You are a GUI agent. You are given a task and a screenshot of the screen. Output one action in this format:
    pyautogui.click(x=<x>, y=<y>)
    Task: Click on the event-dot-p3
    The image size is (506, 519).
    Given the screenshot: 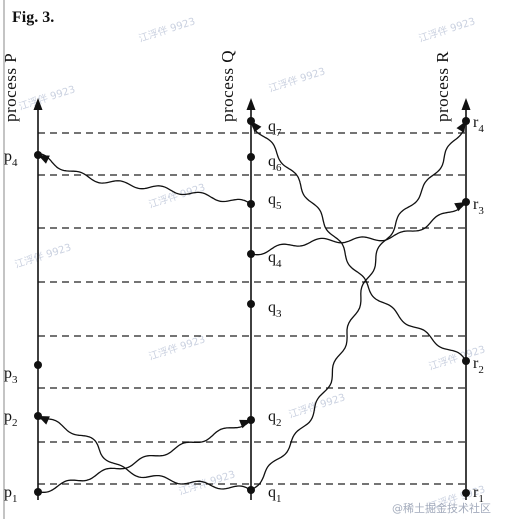 What is the action you would take?
    pyautogui.click(x=38, y=365)
    